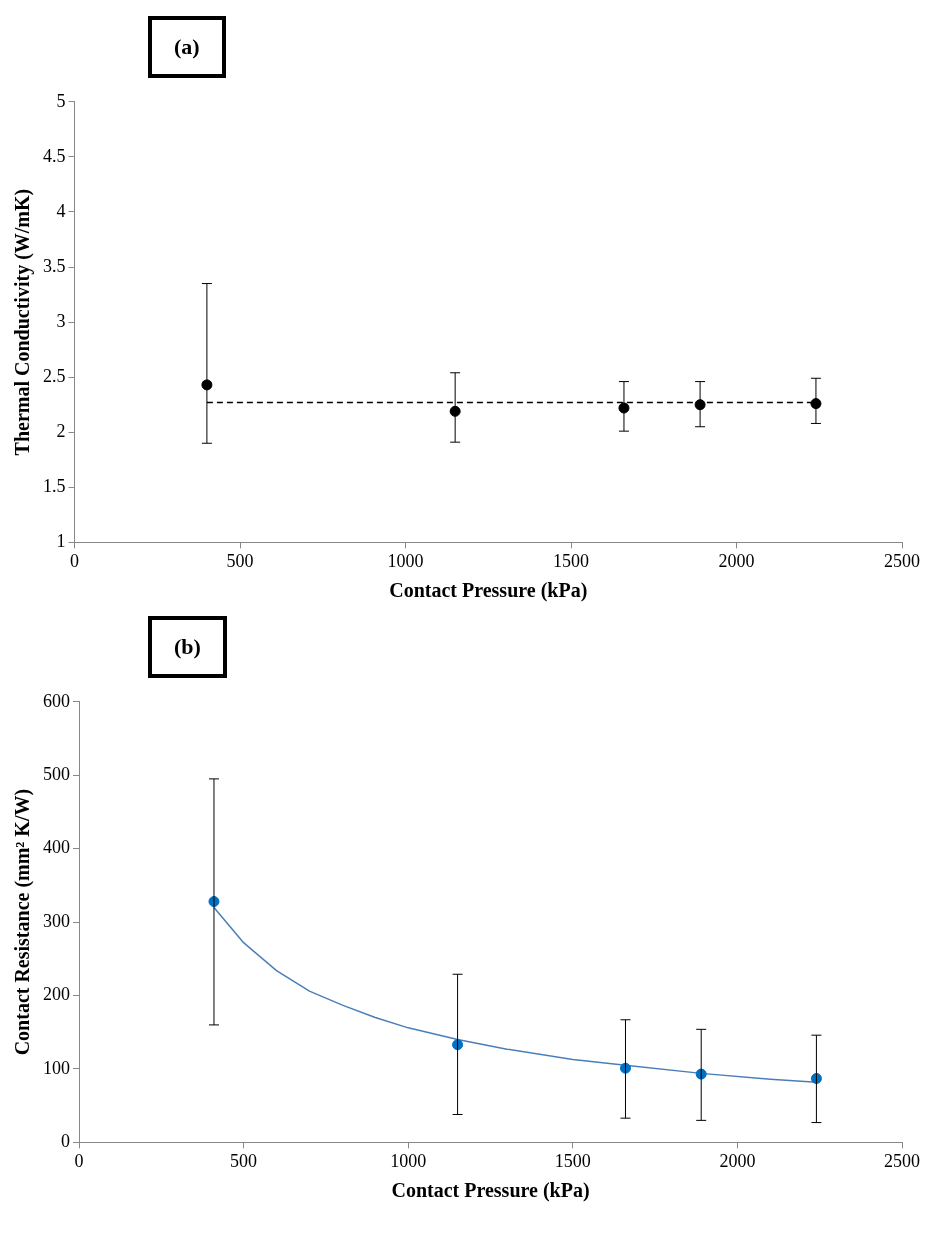 Image resolution: width=935 pixels, height=1249 pixels. I want to click on y-tick-label: 5, so click(61, 100).